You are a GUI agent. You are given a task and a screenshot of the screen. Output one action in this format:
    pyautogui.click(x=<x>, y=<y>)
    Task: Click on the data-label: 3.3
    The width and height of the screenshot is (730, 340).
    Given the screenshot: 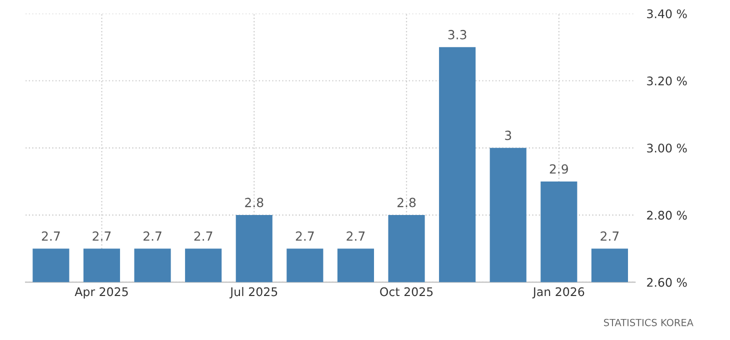 What is the action you would take?
    pyautogui.click(x=457, y=35)
    